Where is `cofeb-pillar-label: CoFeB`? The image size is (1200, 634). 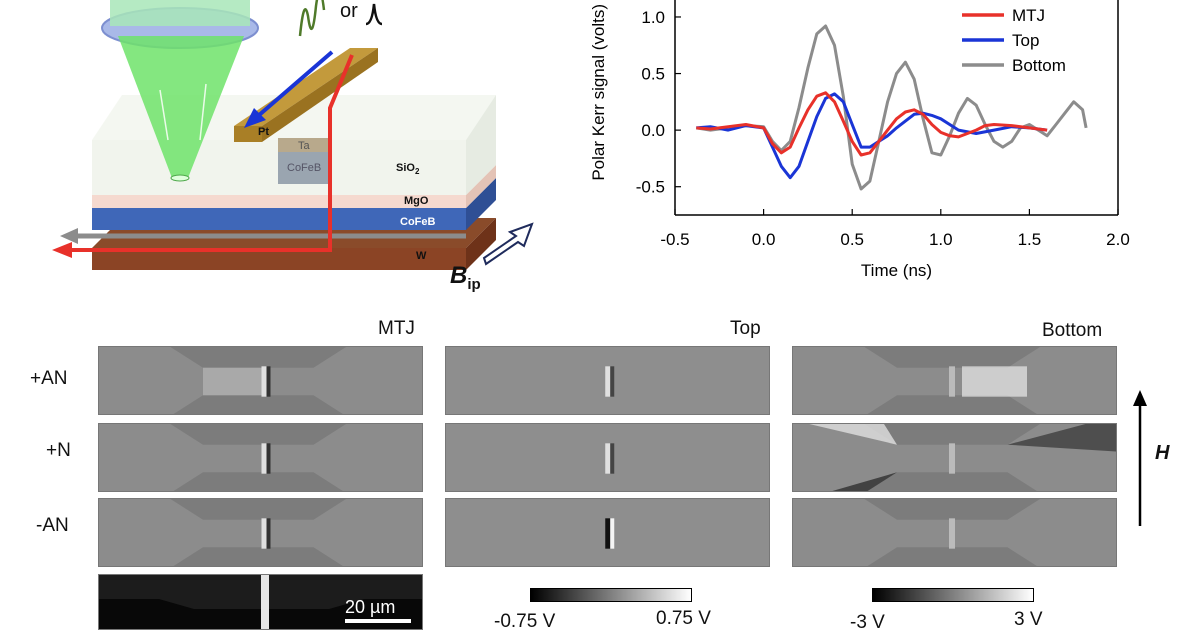
cofeb-pillar-label: CoFeB is located at coordinates (304, 168).